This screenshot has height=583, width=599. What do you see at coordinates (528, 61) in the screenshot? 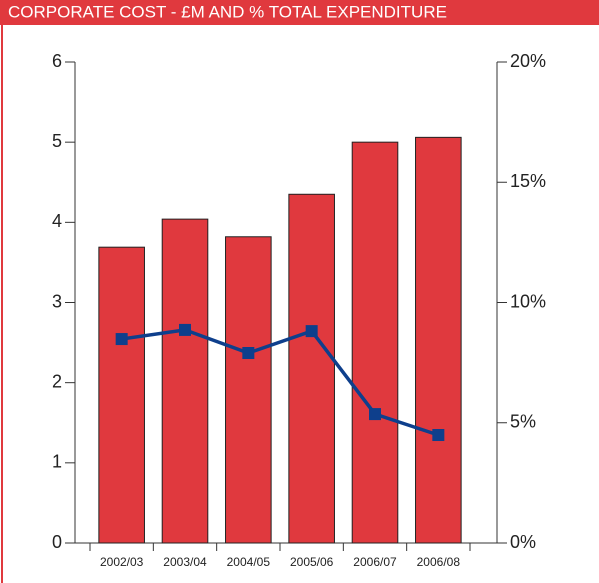
I see `y2-tick-label: 20%` at bounding box center [528, 61].